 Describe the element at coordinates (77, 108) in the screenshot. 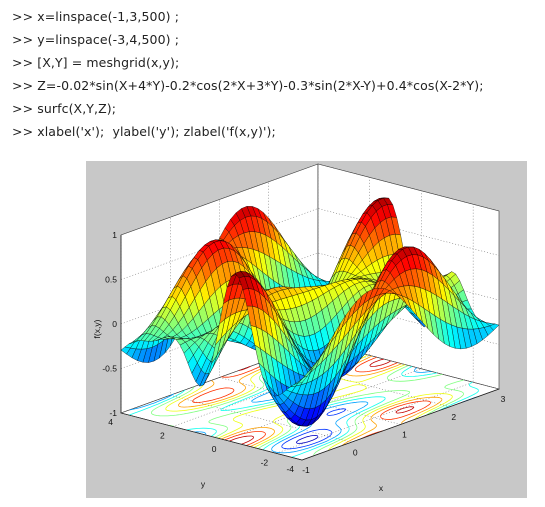

I see `command-text: surfc(X,Y,Z);` at that location.